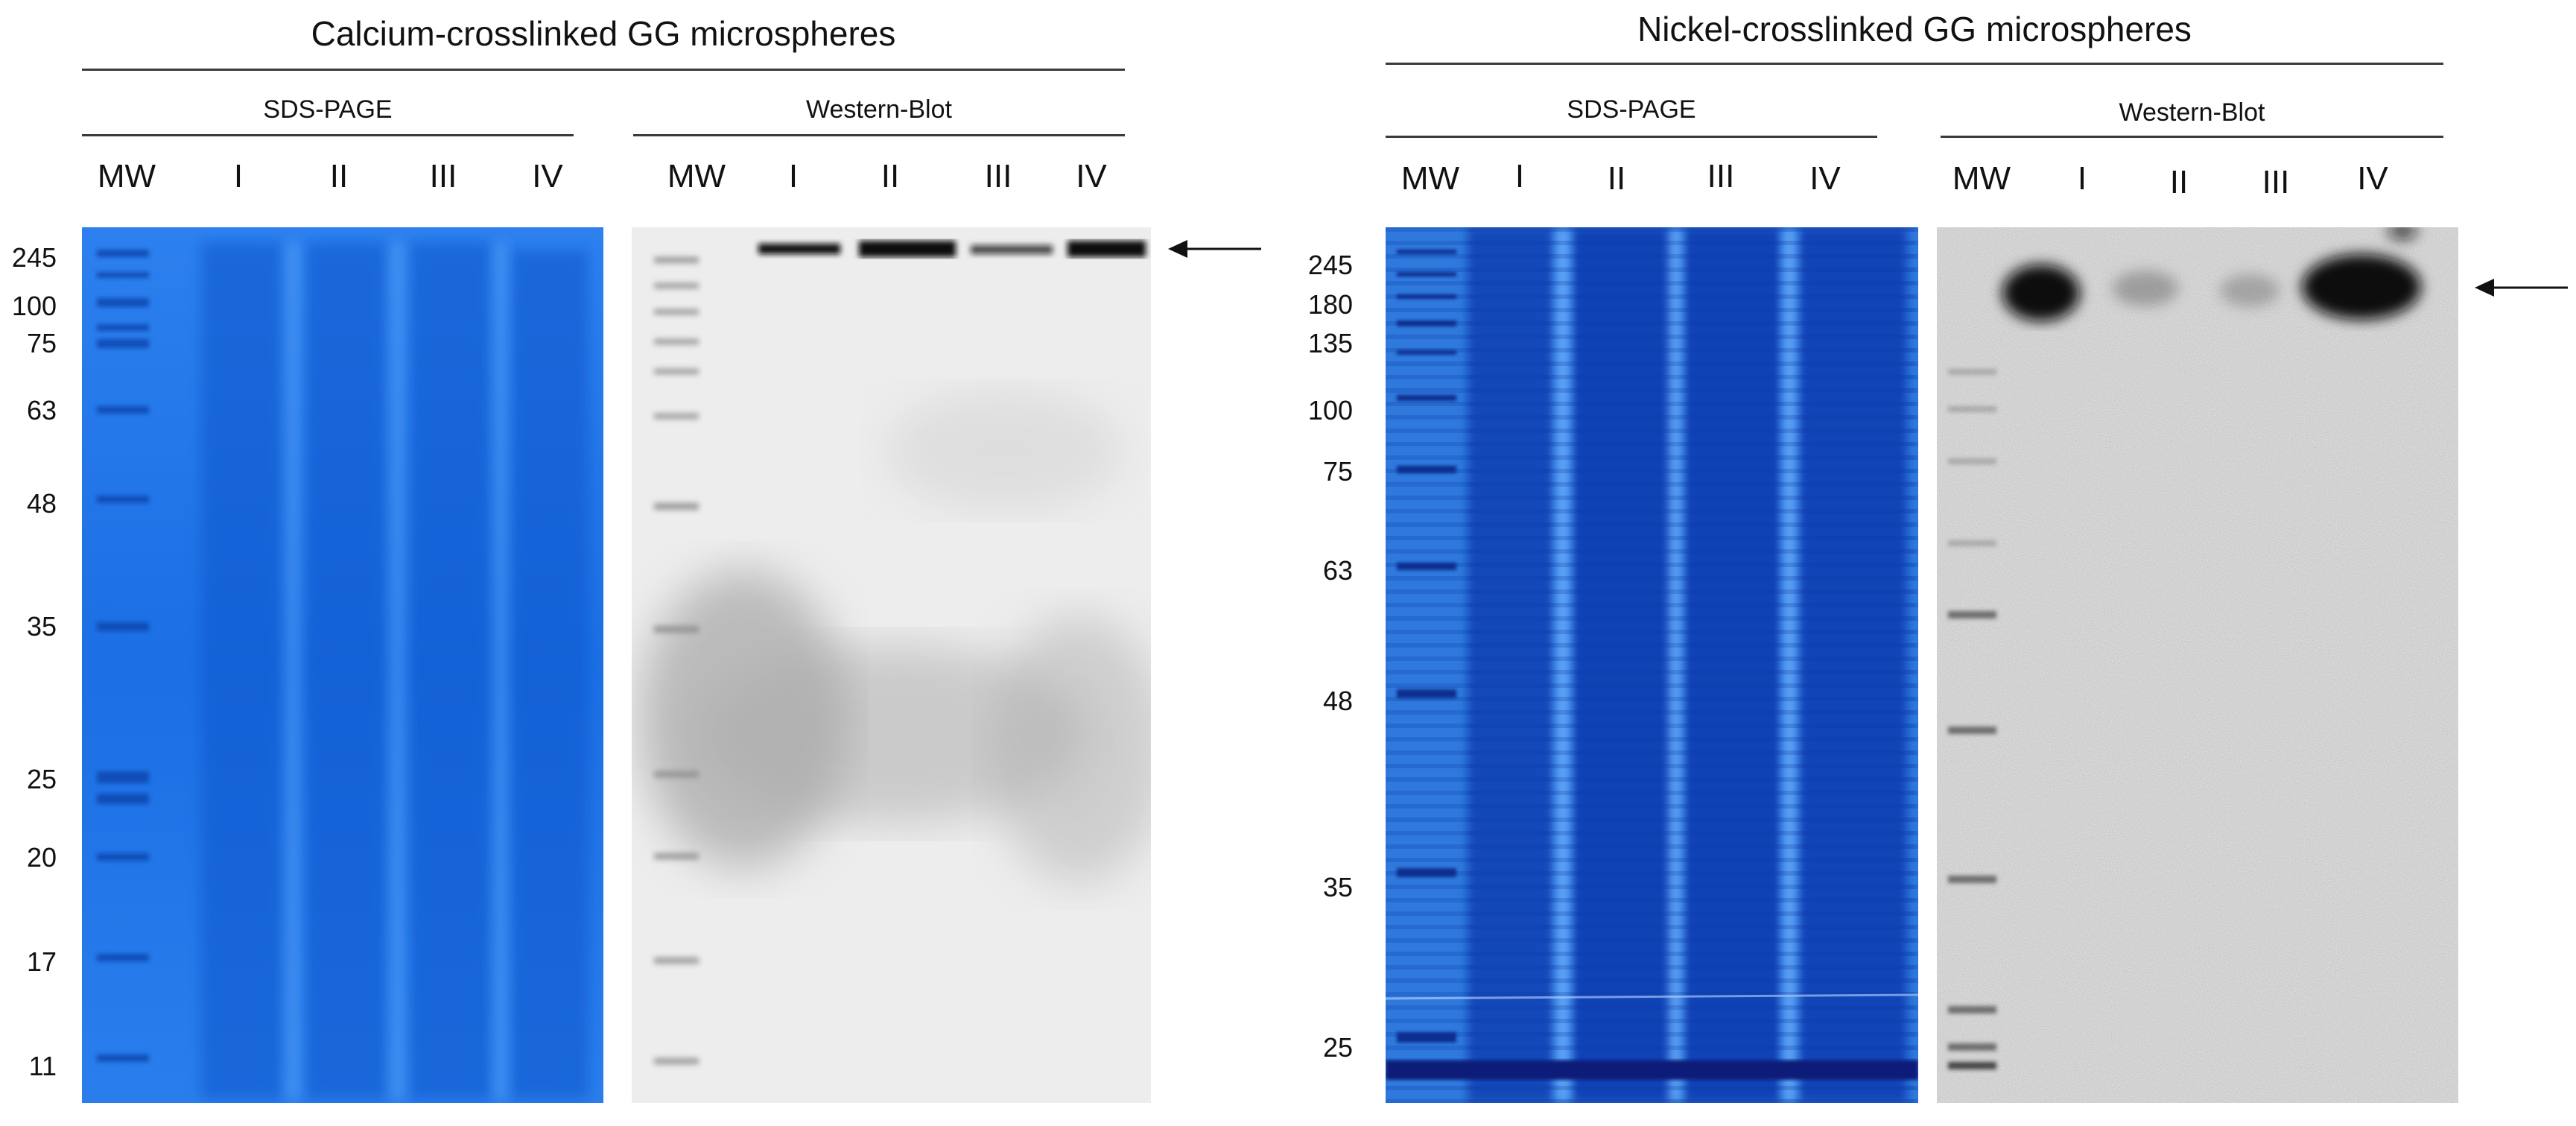 Image resolution: width=2576 pixels, height=1126 pixels. Describe the element at coordinates (339, 176) in the screenshot. I see `calcium-sds-lane-2: II` at that location.